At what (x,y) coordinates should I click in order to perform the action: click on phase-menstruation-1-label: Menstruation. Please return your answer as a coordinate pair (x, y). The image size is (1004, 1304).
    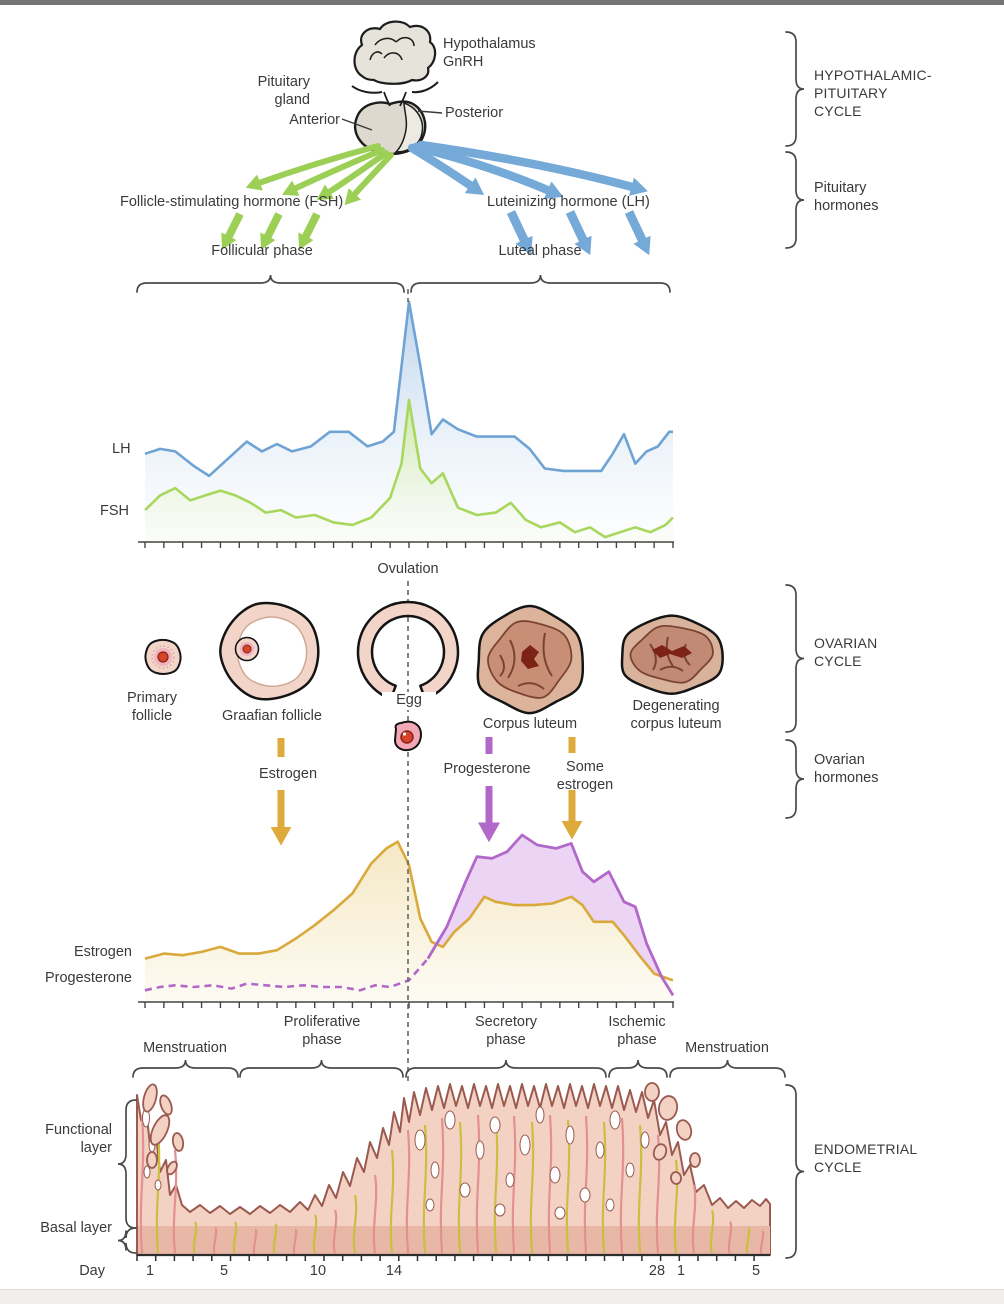
    Looking at the image, I should click on (185, 1048).